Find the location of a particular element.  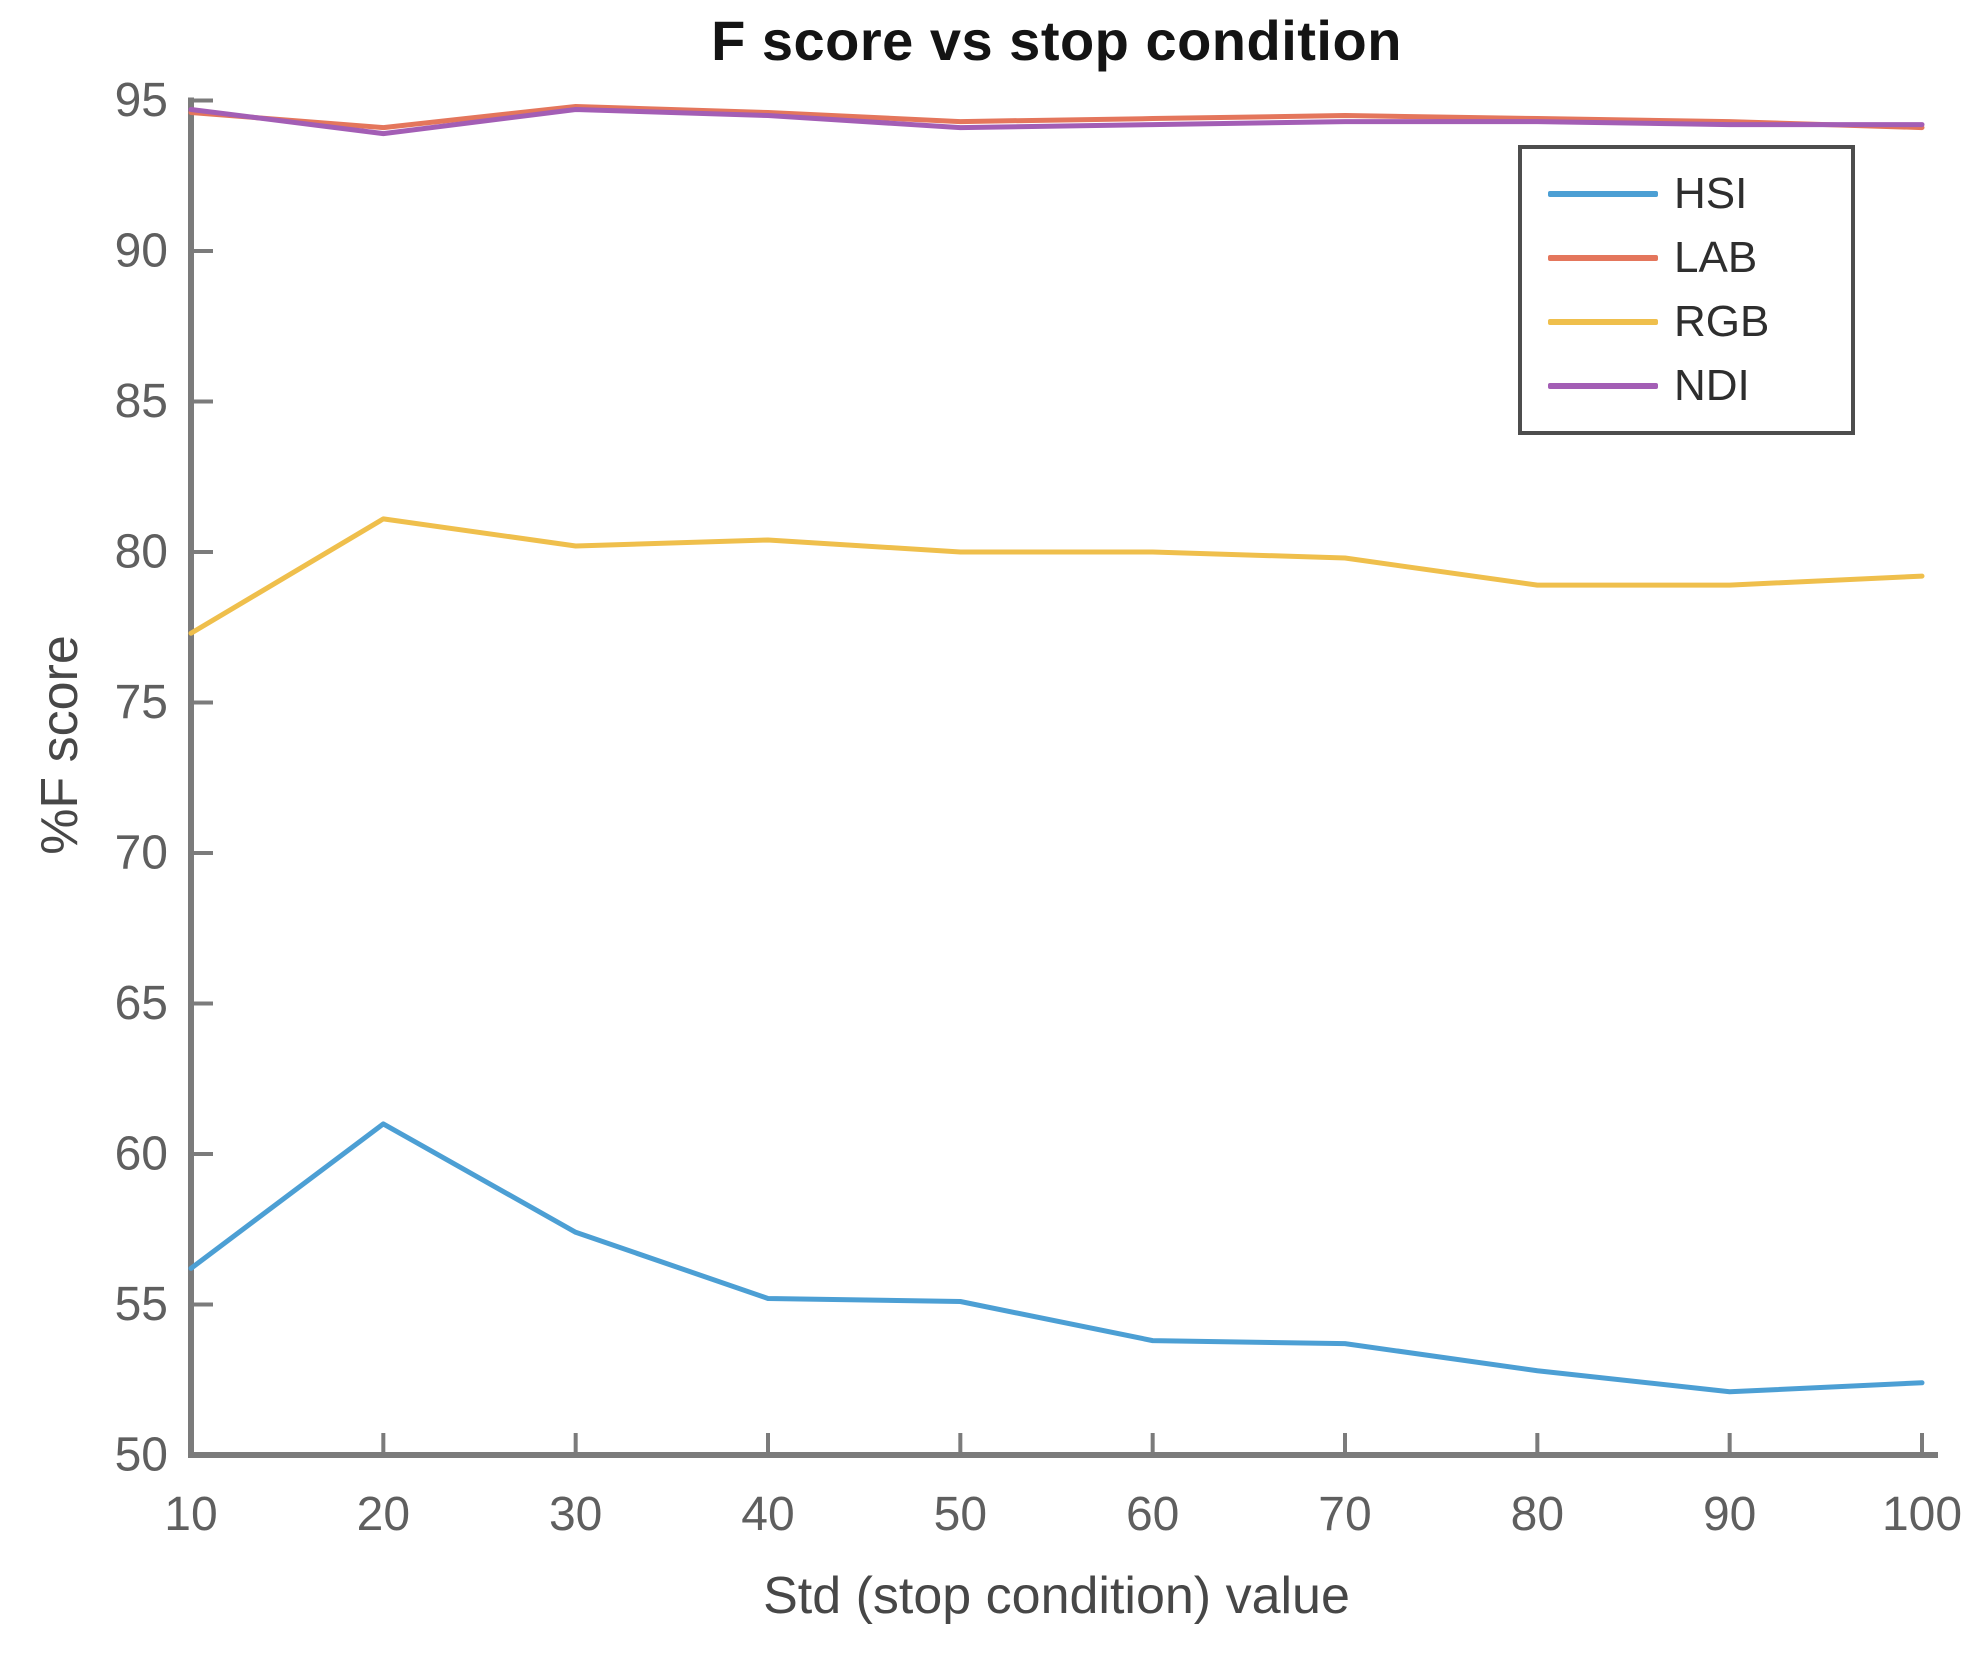

x-tick-label: 100 is located at coordinates (1922, 1514).